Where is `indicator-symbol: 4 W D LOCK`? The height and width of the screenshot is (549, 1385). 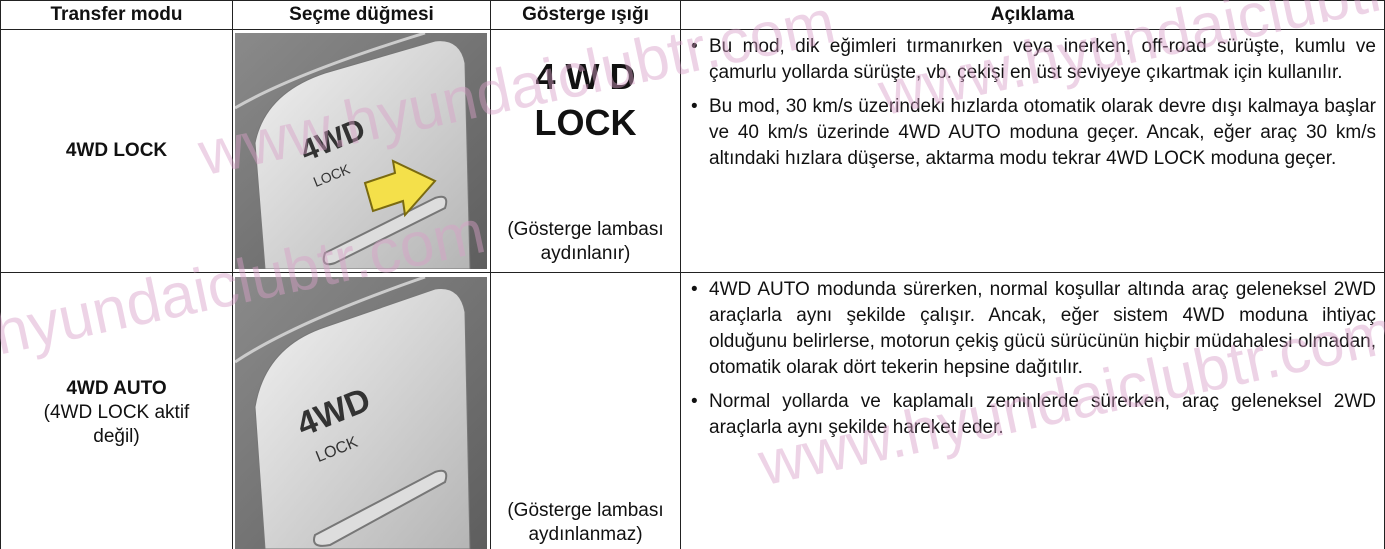 indicator-symbol: 4 W D LOCK is located at coordinates (585, 100).